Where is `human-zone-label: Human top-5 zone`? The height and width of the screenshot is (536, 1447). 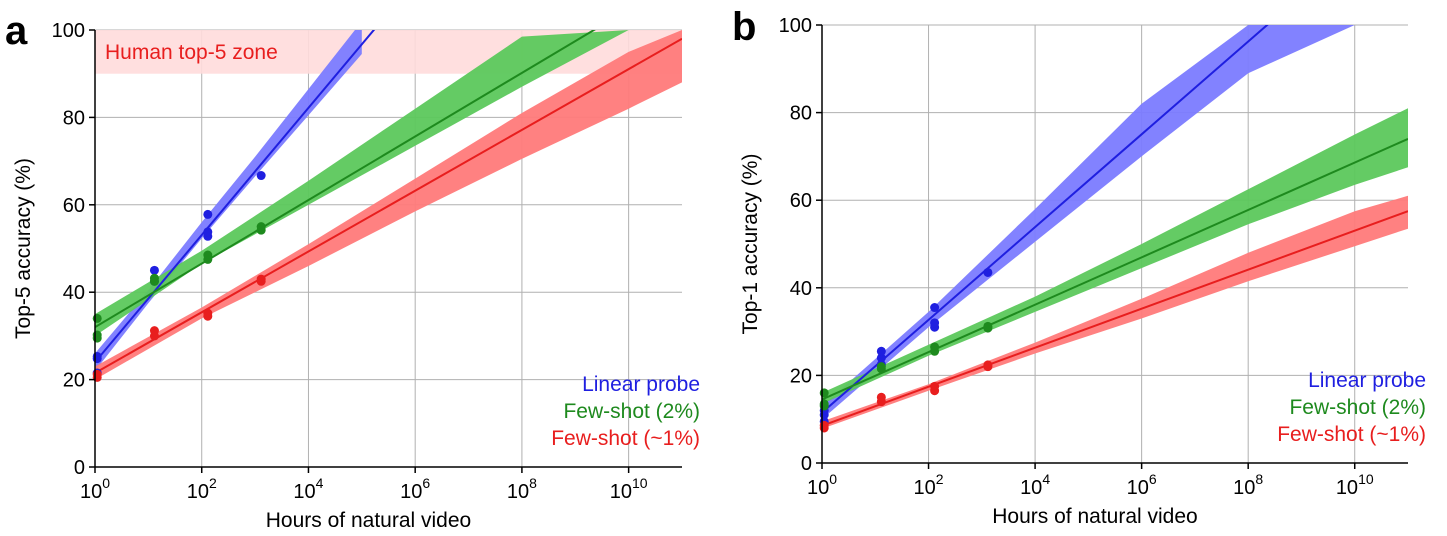 human-zone-label: Human top-5 zone is located at coordinates (191, 52).